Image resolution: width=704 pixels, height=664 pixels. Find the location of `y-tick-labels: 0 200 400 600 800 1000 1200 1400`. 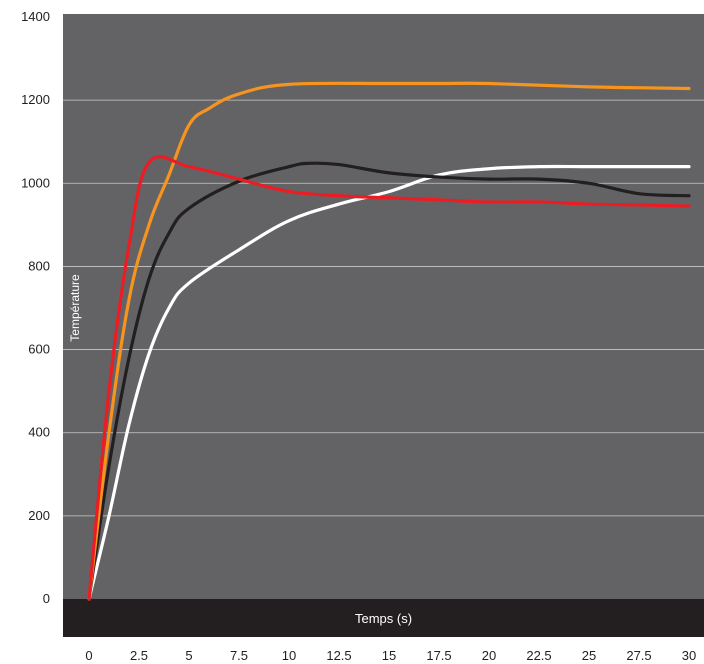

y-tick-labels: 0 200 400 600 800 1000 1200 1400 is located at coordinates (35, 307).